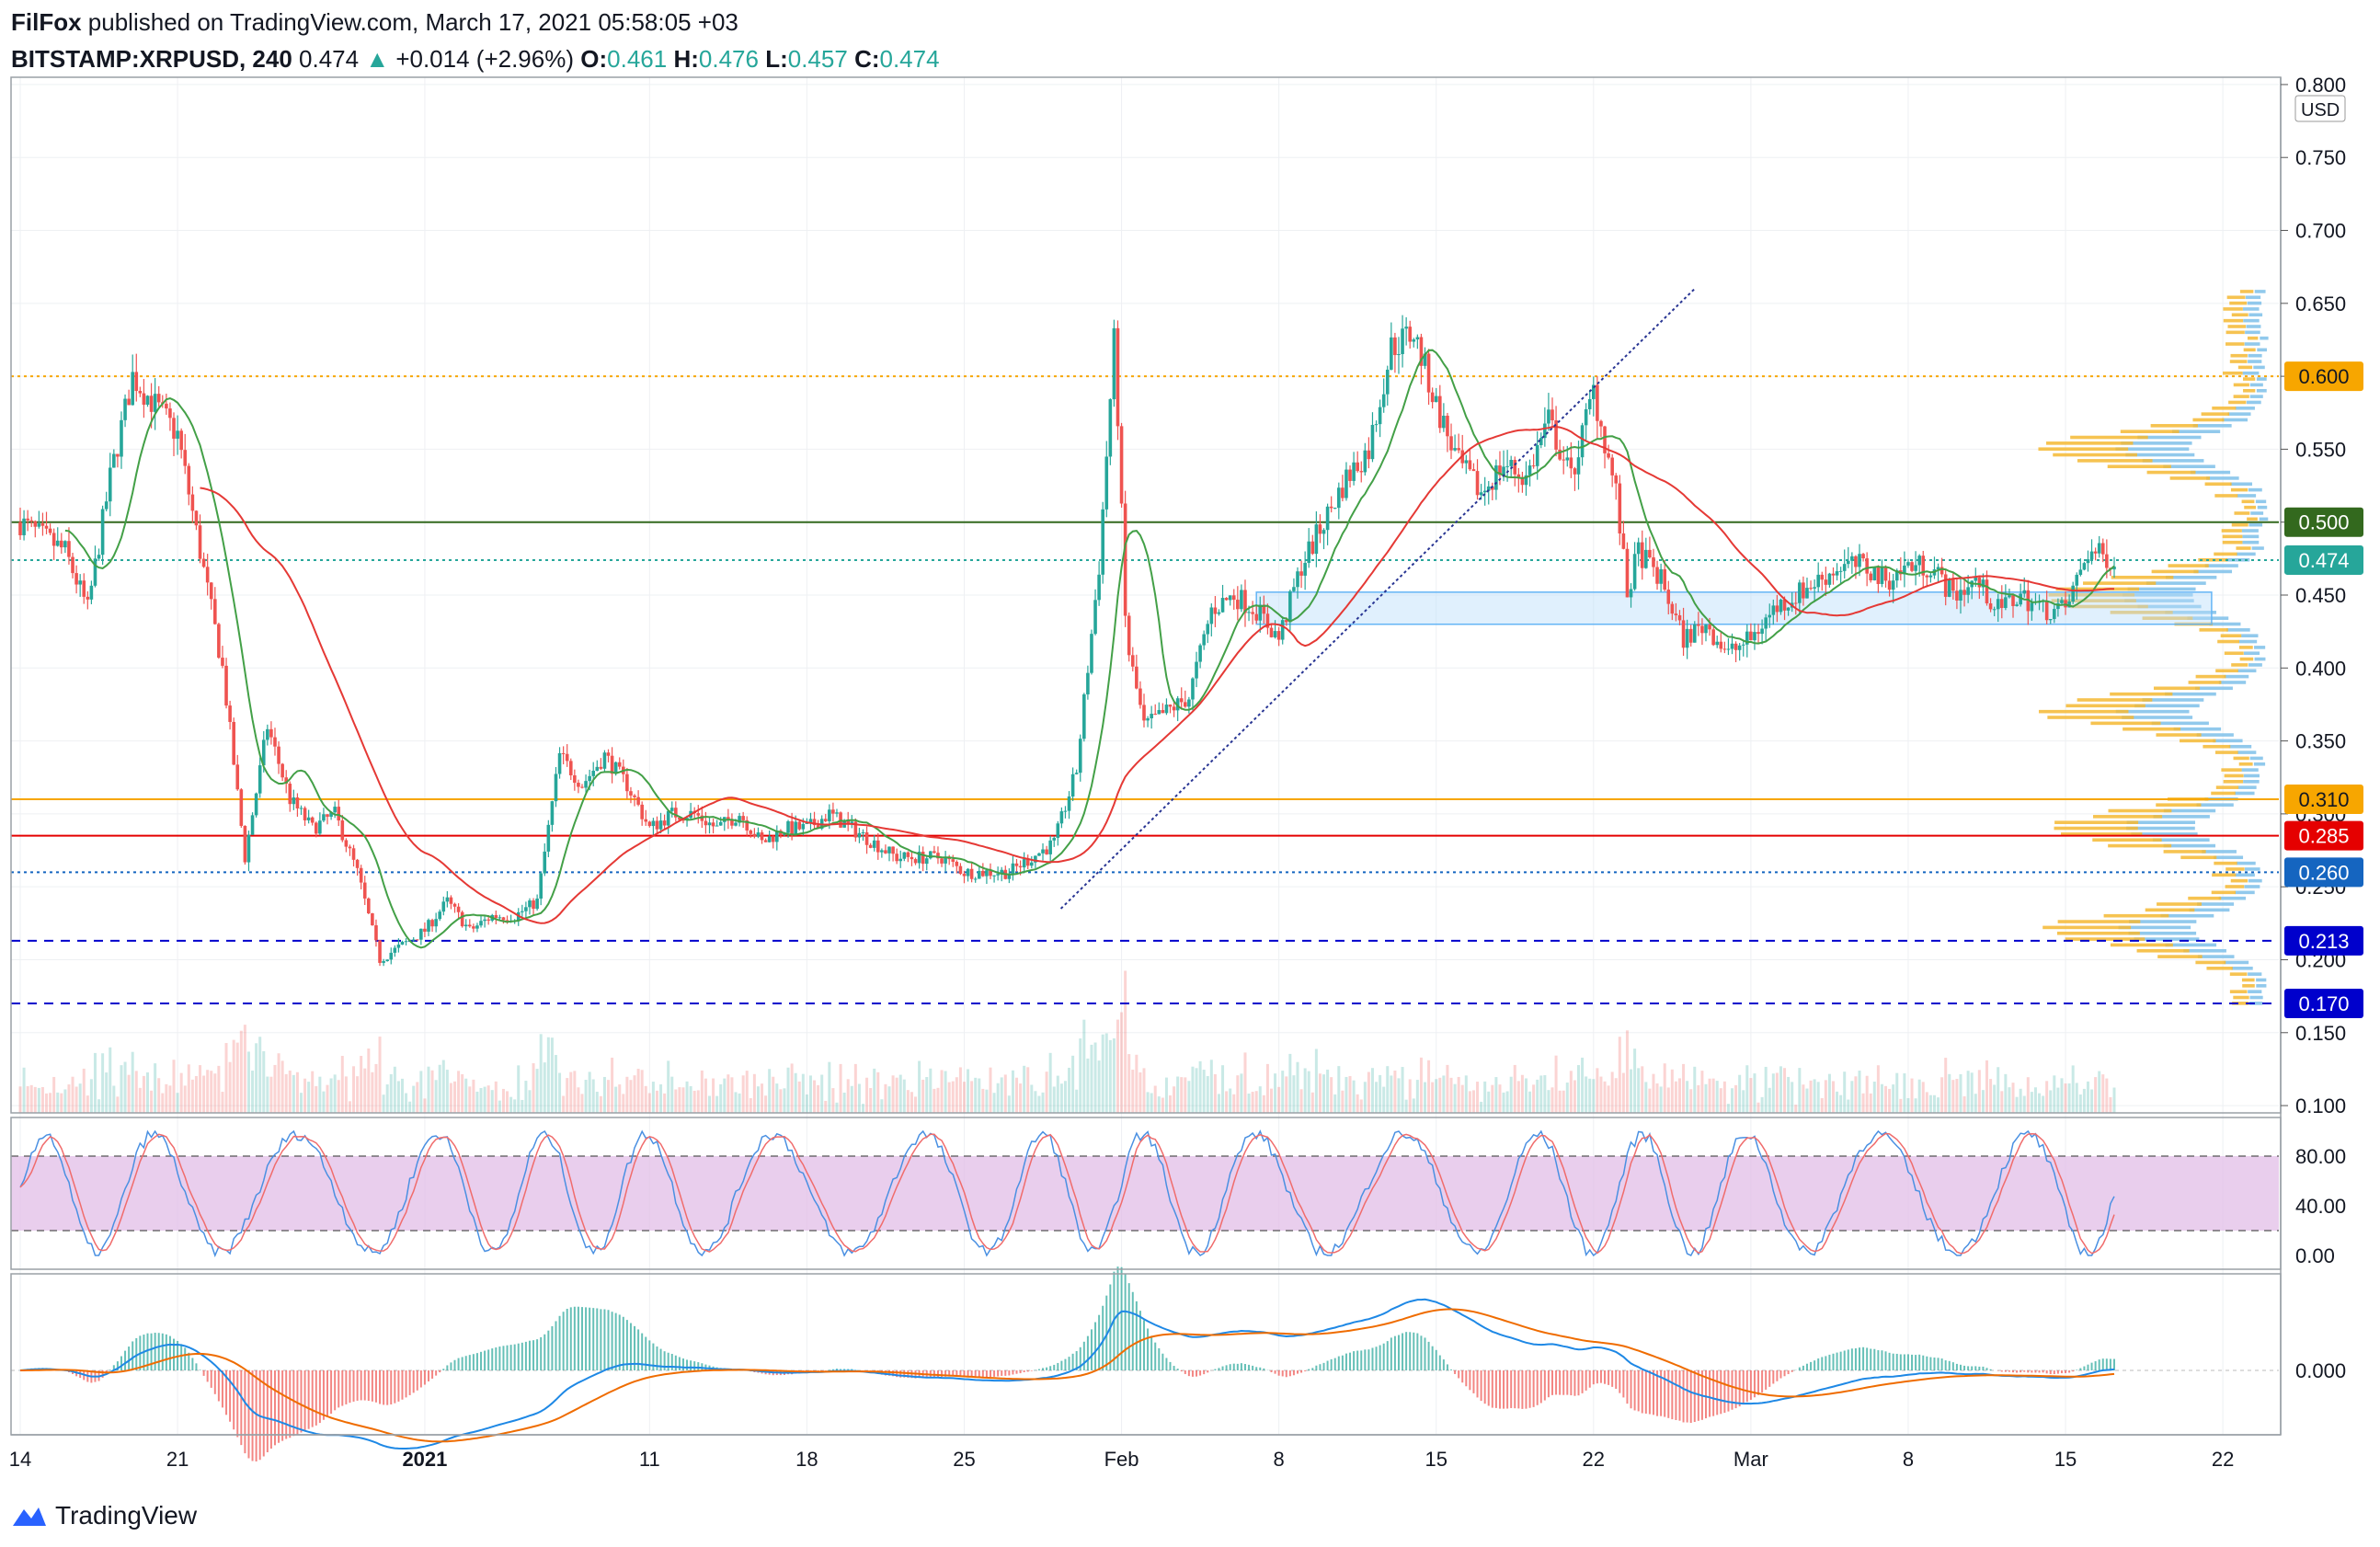 This screenshot has width=2380, height=1547. Describe the element at coordinates (2065, 1459) in the screenshot. I see `time-tick-label: 15` at that location.